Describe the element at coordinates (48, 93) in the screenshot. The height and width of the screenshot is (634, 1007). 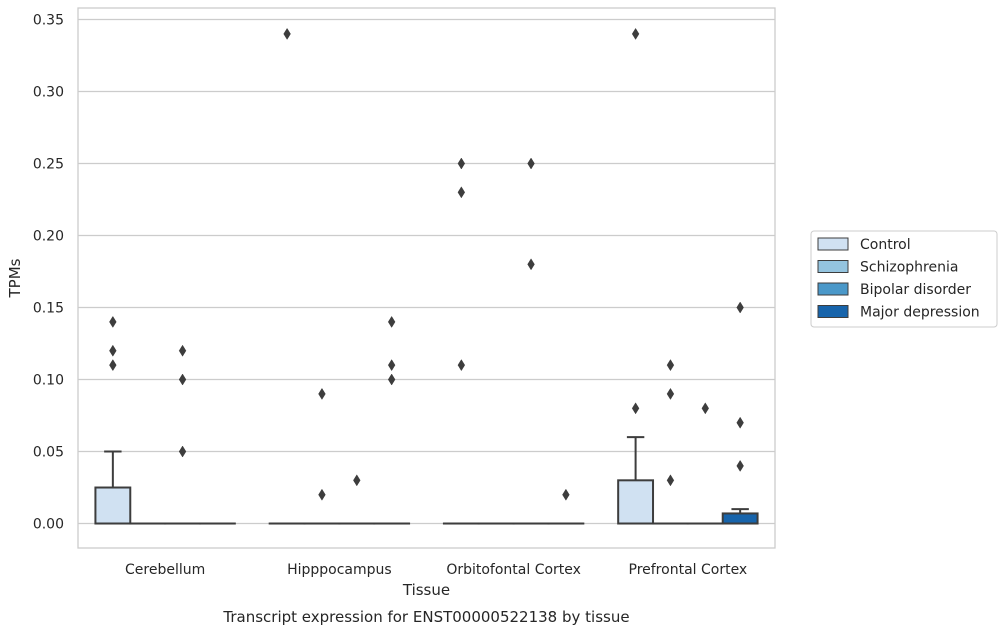
I see `y-tick-label: 0.30` at that location.